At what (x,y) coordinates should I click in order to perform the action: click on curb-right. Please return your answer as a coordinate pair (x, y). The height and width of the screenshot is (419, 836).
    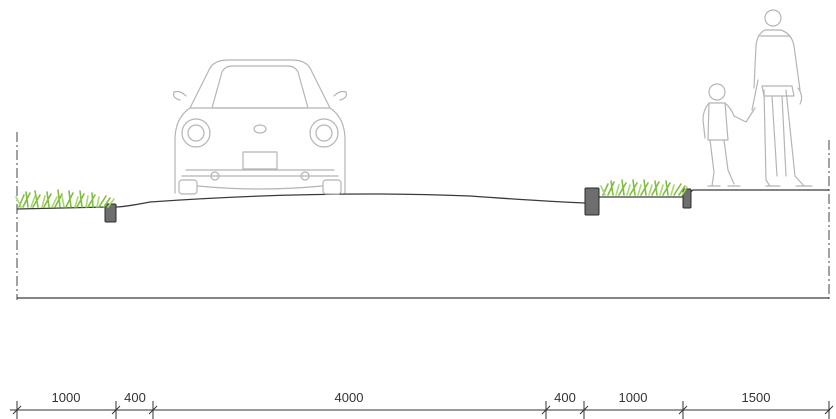
    Looking at the image, I should click on (687, 198).